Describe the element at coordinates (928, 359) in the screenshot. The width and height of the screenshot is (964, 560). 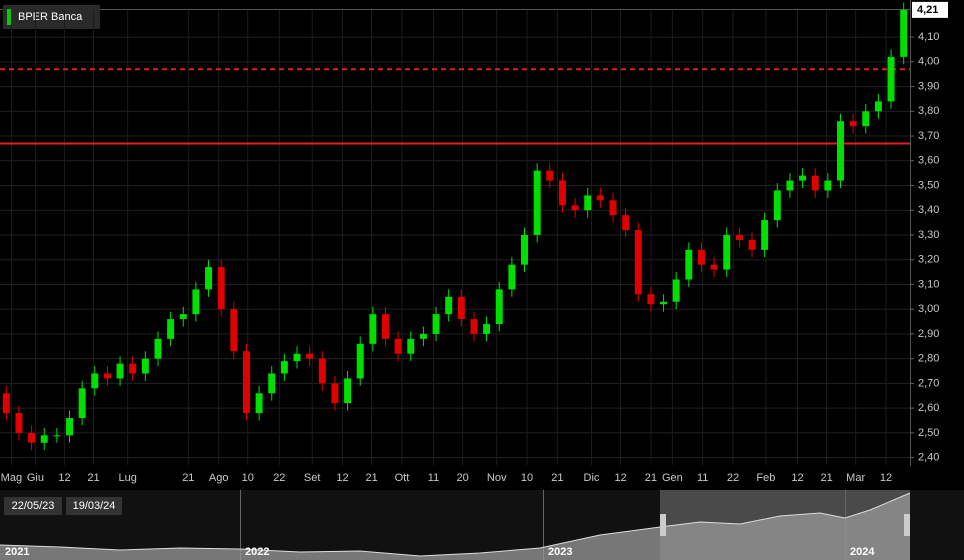
I see `y-tick-label: 2,80` at that location.